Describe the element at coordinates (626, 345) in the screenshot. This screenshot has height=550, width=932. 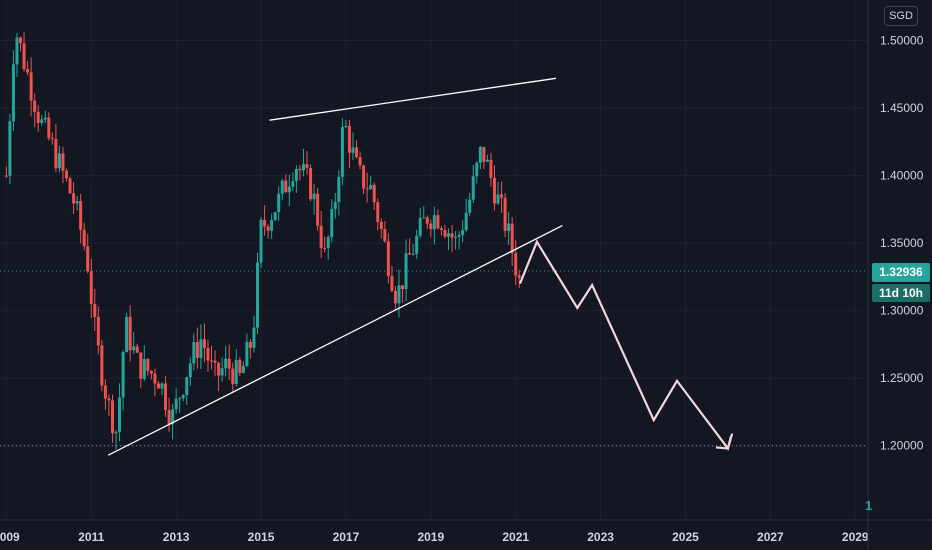
I see `projection-path` at that location.